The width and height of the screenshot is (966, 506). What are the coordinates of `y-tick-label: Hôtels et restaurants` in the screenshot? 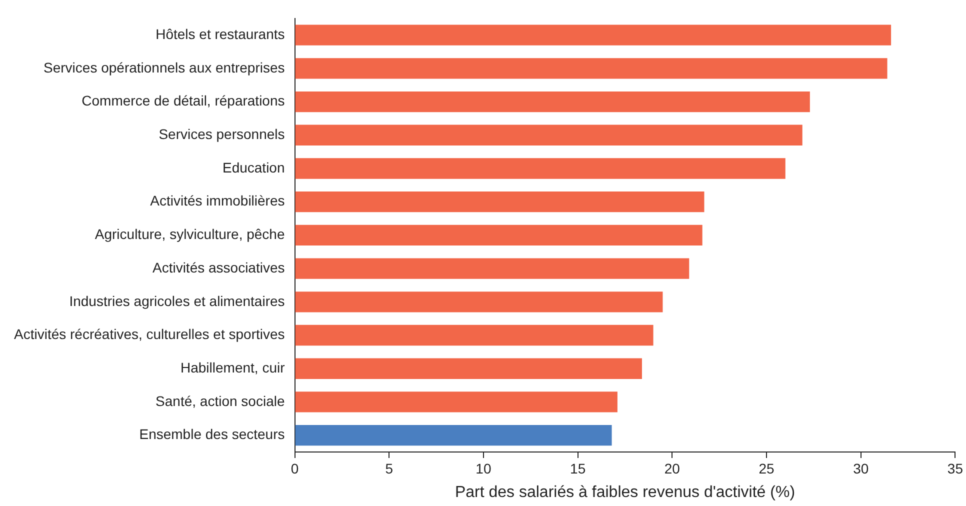 It's located at (220, 34).